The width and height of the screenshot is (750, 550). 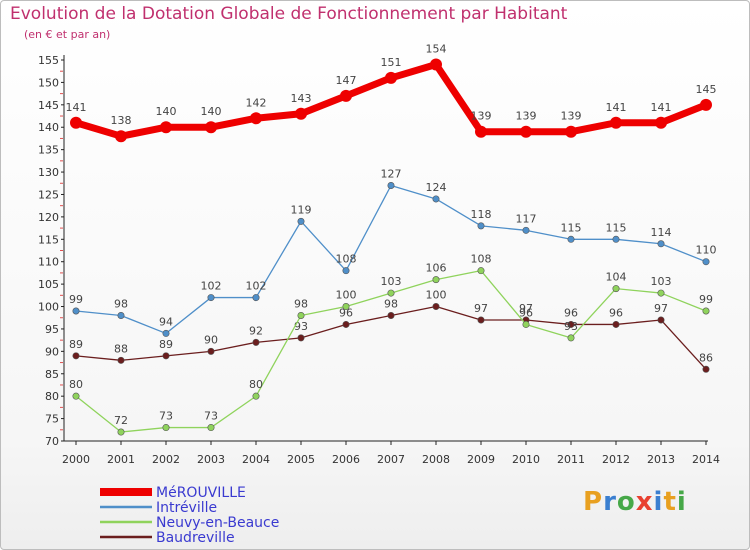 What do you see at coordinates (481, 259) in the screenshot?
I see `data-label-neuvy-en-beauce: 108` at bounding box center [481, 259].